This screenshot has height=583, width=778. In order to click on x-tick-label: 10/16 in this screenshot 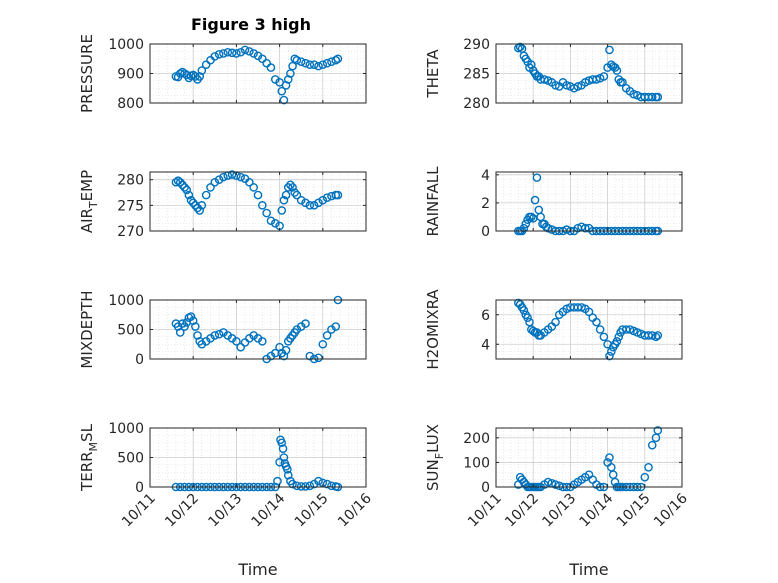, I will do `click(355, 510)`.